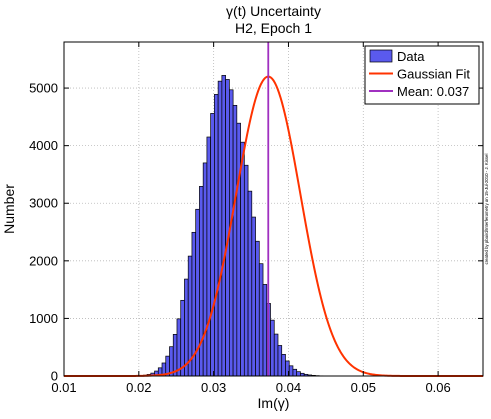  What do you see at coordinates (288, 387) in the screenshot?
I see `x-tick-label: 0.04` at bounding box center [288, 387].